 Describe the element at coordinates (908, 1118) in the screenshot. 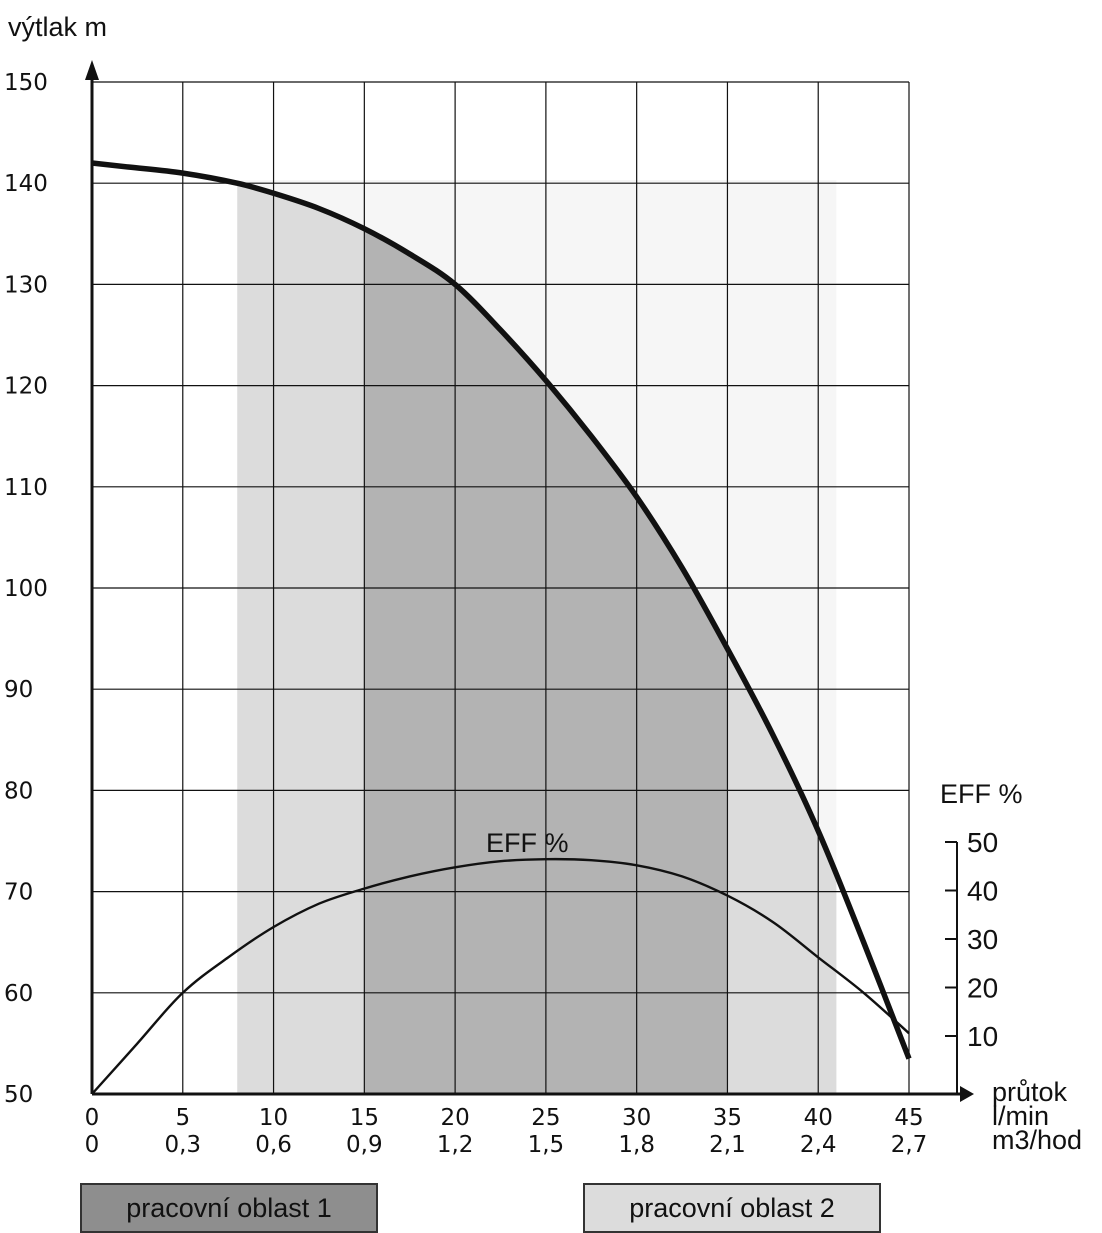

I see `x-tick-label-lmin: 45` at that location.